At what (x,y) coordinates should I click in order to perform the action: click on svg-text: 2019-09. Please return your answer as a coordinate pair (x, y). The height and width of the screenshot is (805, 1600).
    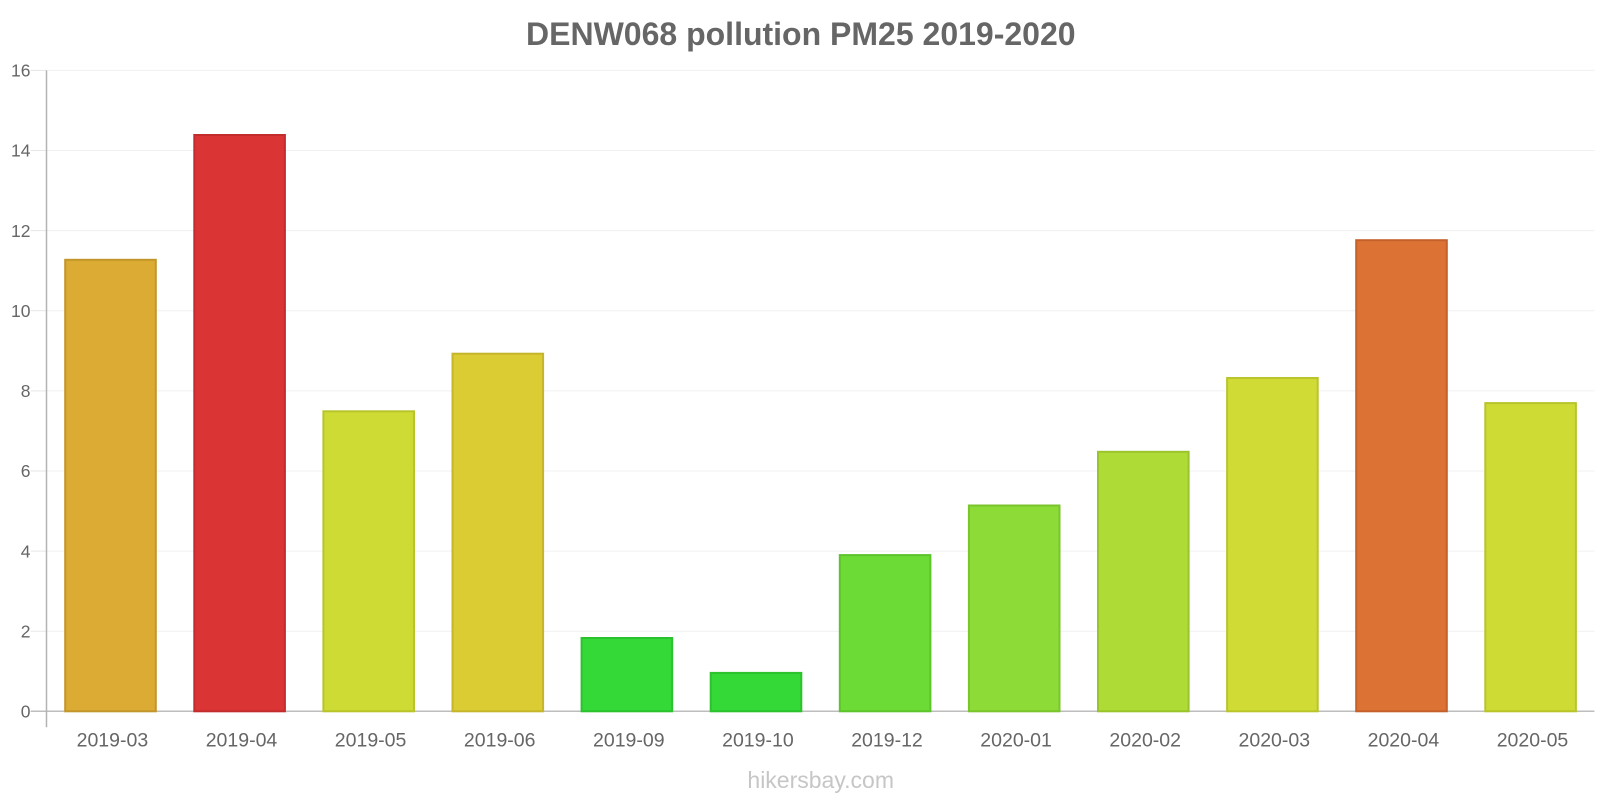
    Looking at the image, I should click on (629, 740).